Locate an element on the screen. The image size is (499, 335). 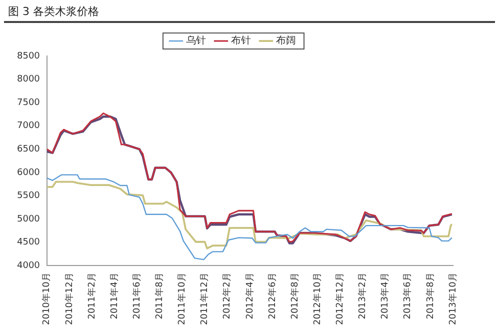
x-tick-label: 2011年10月 is located at coordinates (182, 299).